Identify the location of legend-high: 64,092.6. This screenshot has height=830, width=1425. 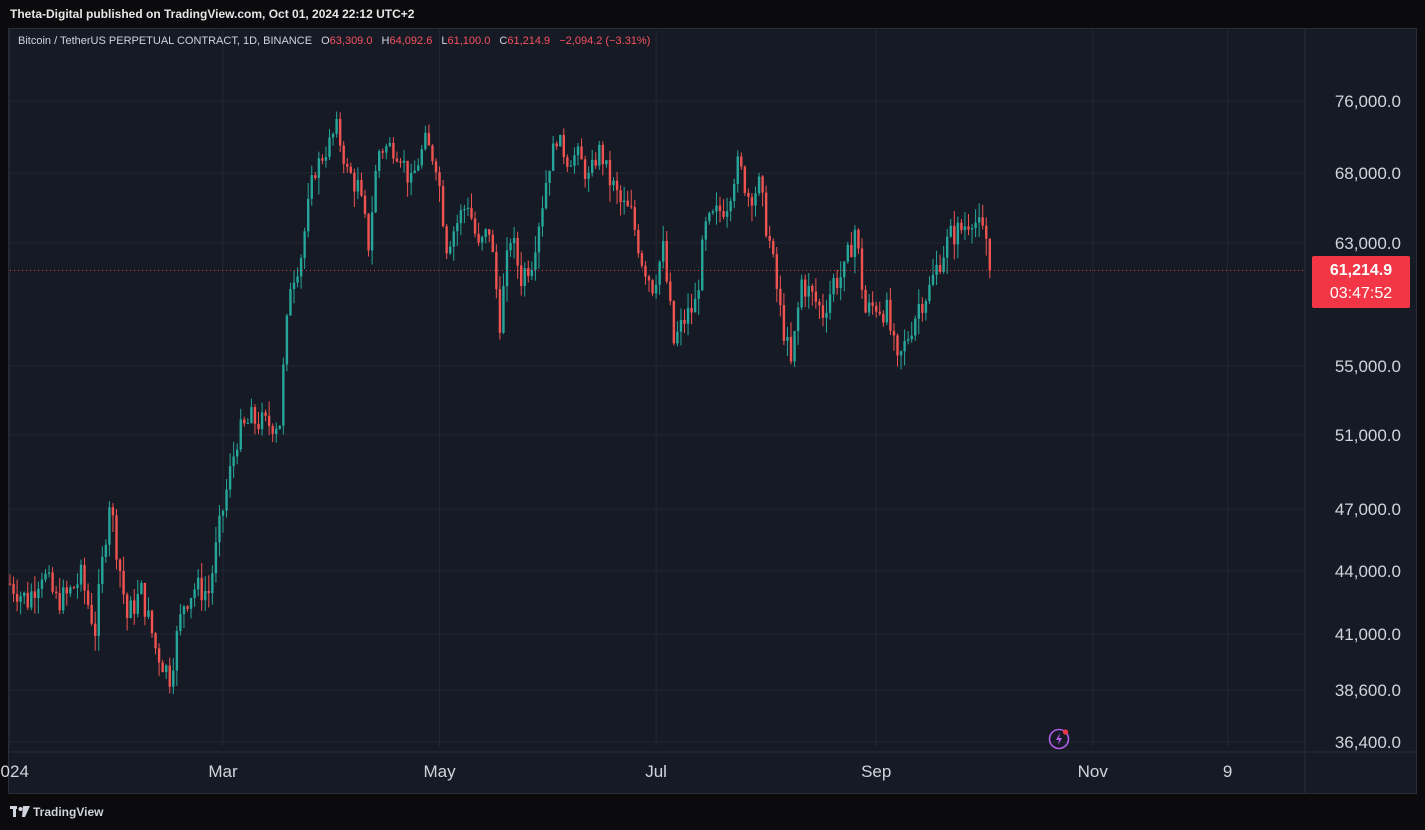
(411, 41).